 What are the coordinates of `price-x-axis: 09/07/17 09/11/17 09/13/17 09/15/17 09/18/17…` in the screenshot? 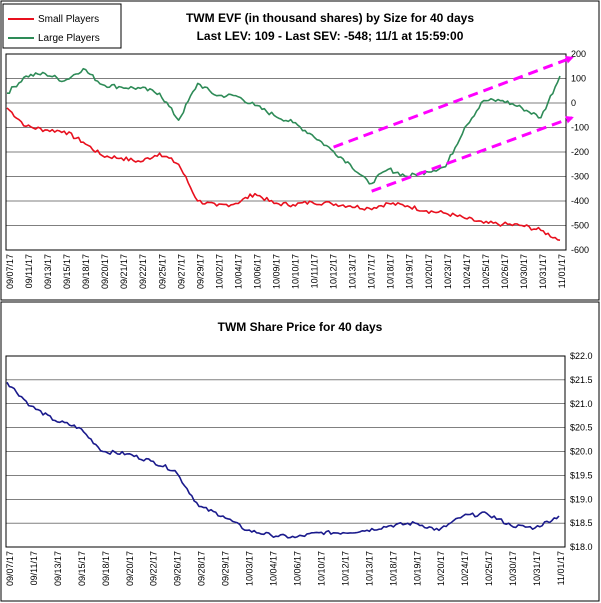 It's located at (285, 568).